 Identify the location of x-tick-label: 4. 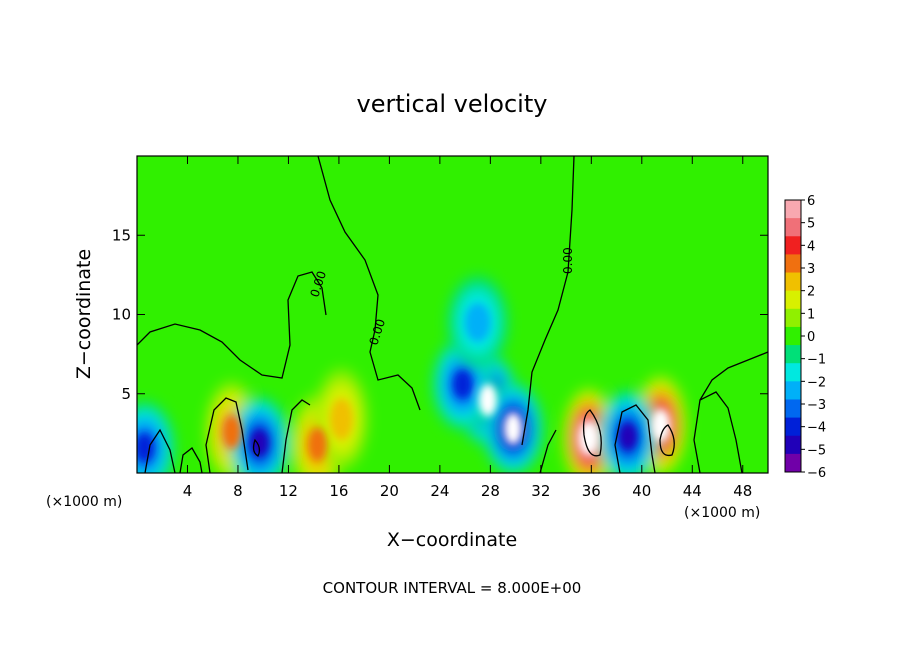
(188, 491).